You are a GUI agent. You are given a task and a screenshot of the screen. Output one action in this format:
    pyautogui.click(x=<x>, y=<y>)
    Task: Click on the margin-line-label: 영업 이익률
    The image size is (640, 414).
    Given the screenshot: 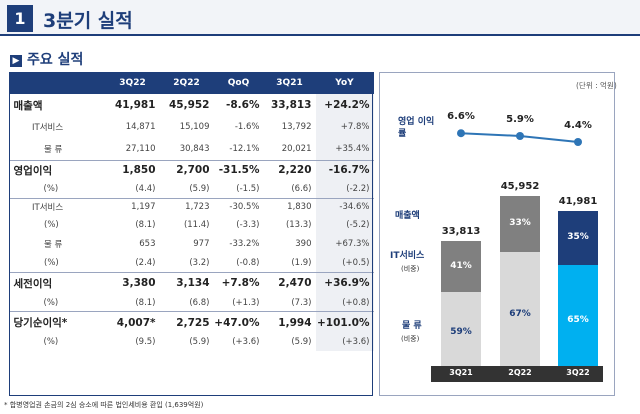 What is the action you would take?
    pyautogui.click(x=416, y=128)
    